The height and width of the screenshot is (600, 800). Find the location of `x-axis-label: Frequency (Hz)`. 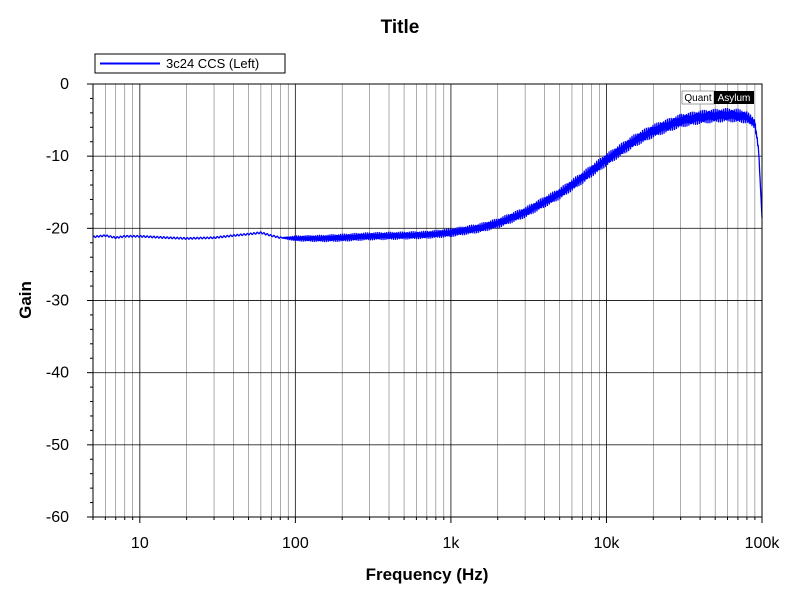

x-axis-label: Frequency (Hz) is located at coordinates (427, 574).